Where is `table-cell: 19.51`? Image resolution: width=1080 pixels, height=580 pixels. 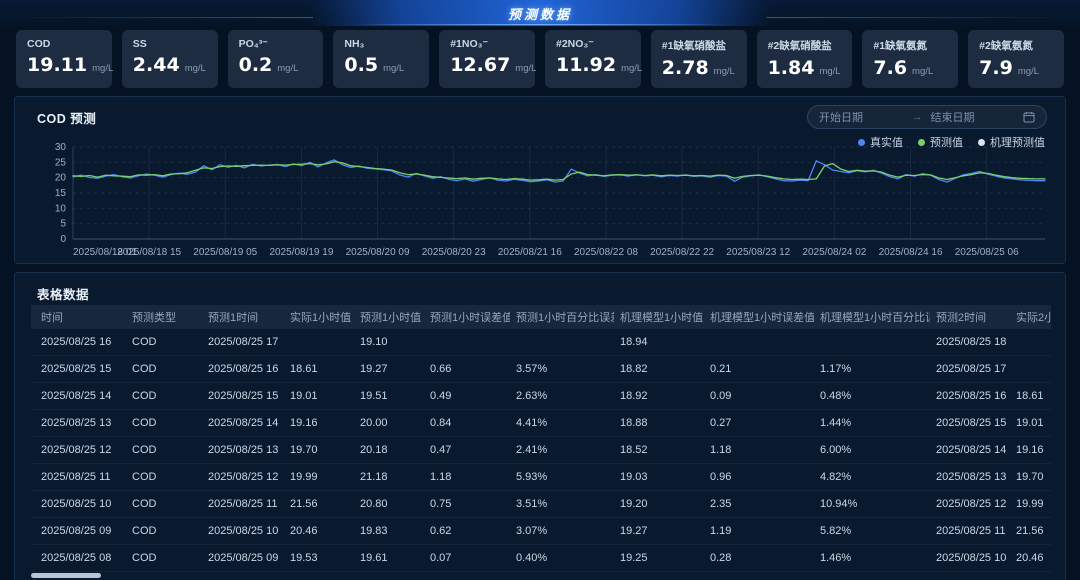 table-cell: 19.51 is located at coordinates (389, 396).